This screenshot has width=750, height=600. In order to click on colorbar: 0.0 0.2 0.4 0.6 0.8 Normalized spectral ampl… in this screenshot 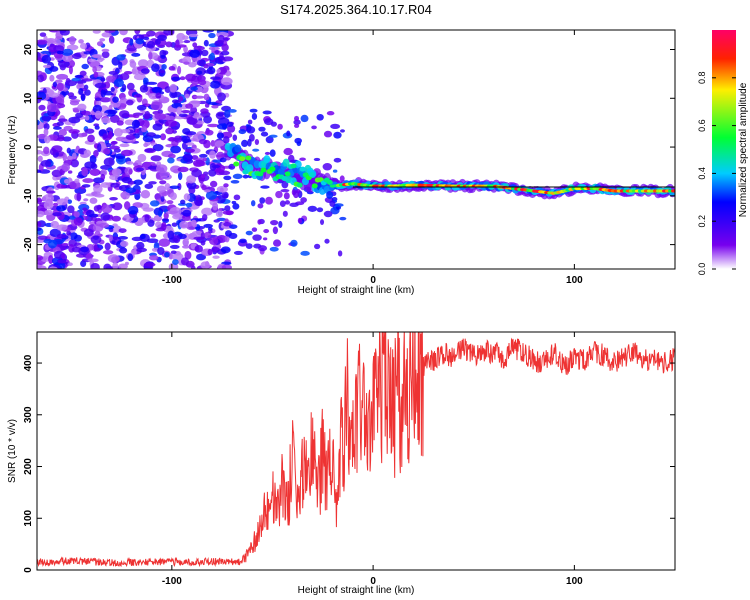, I will do `click(723, 152)`.